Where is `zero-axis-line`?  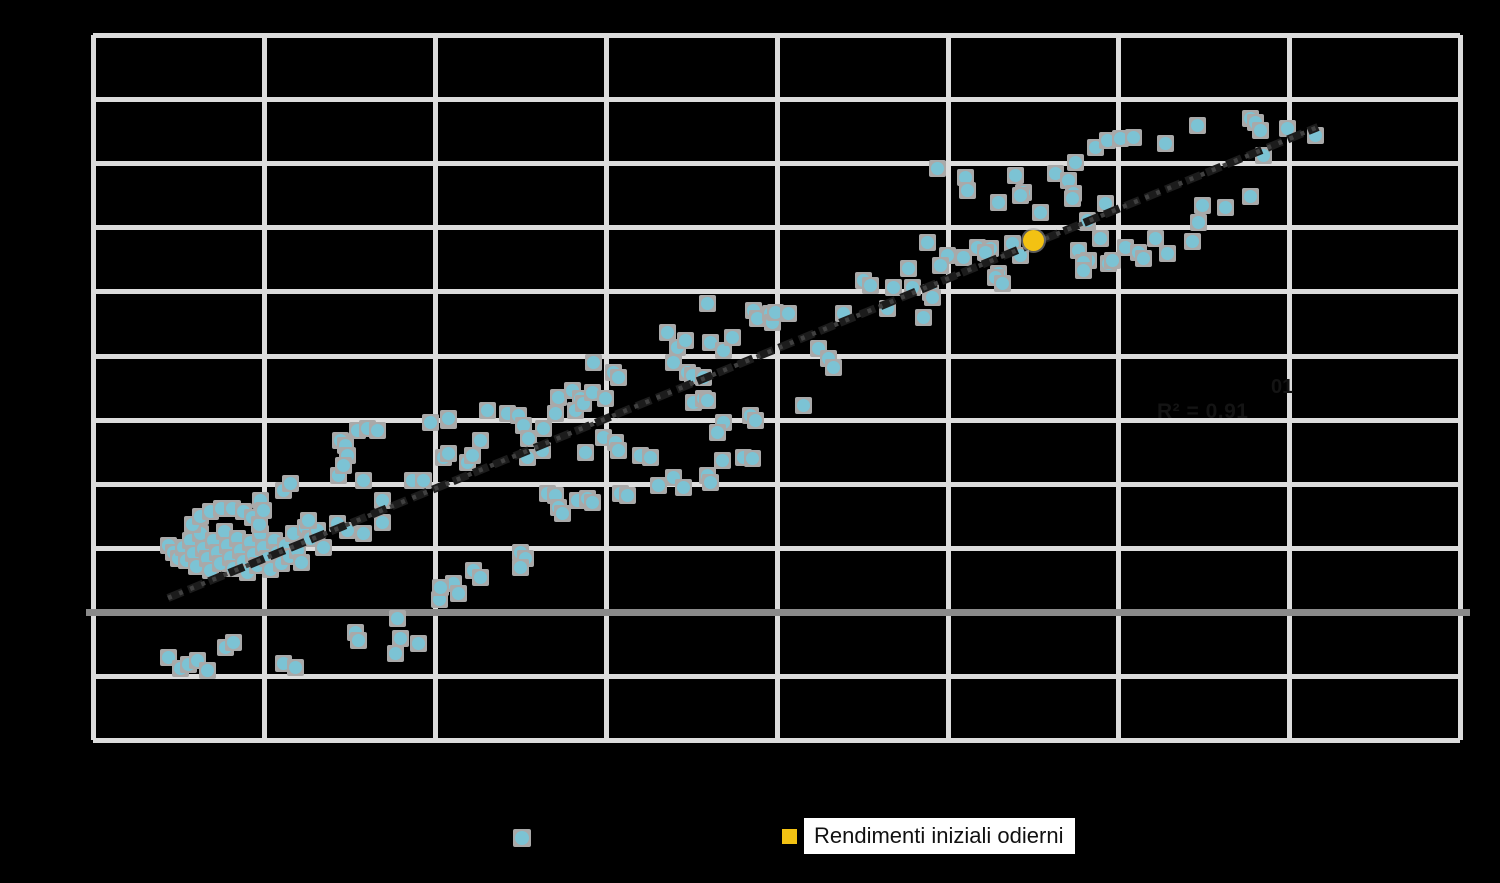
zero-axis-line is located at coordinates (778, 612).